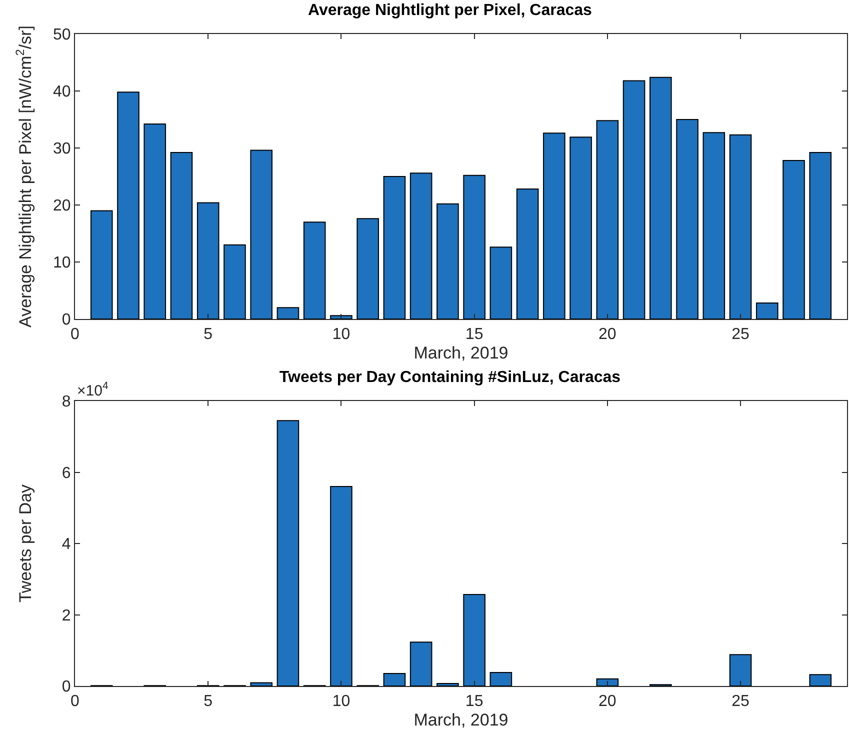 The height and width of the screenshot is (734, 849). Describe the element at coordinates (62, 263) in the screenshot. I see `y-tick-label: 10` at that location.